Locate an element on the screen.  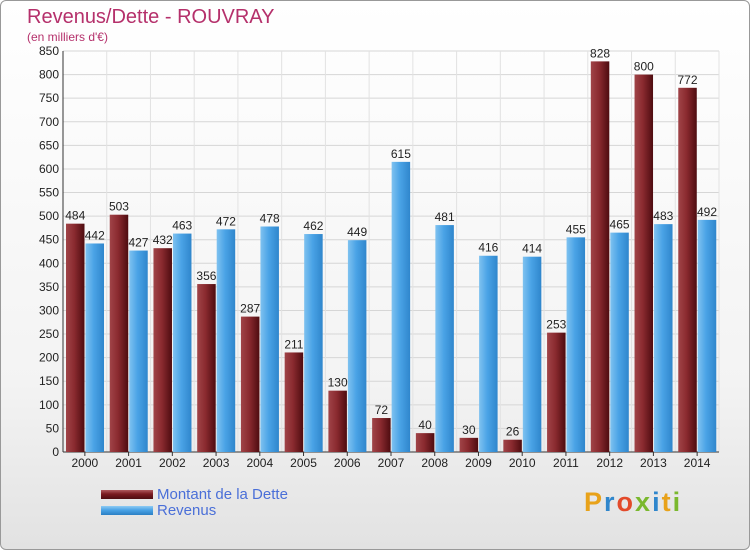
data-label-revenus: 492 is located at coordinates (707, 212).